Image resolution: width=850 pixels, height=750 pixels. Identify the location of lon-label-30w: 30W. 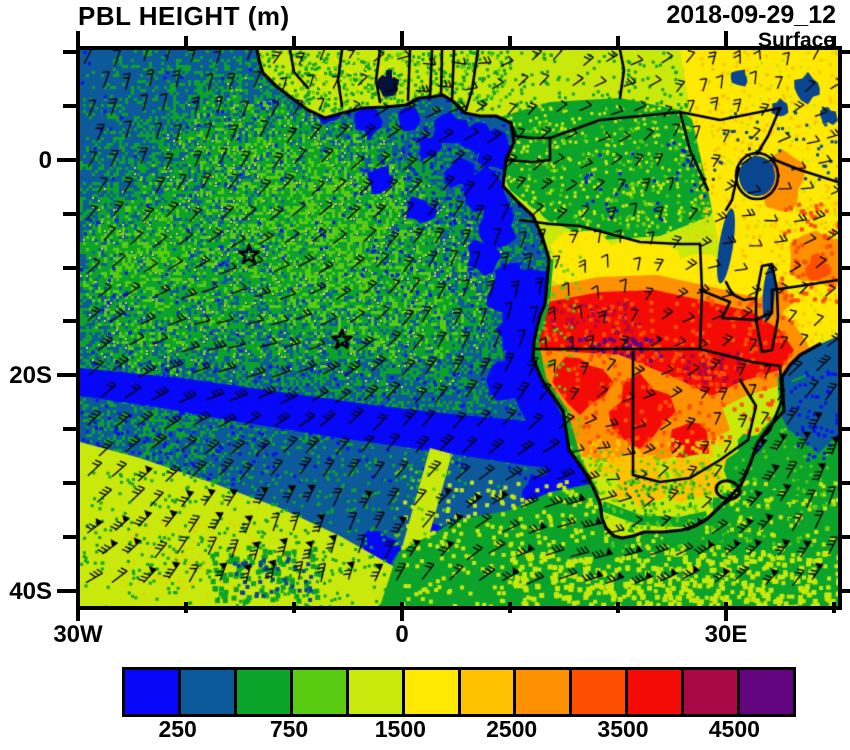
(78, 634).